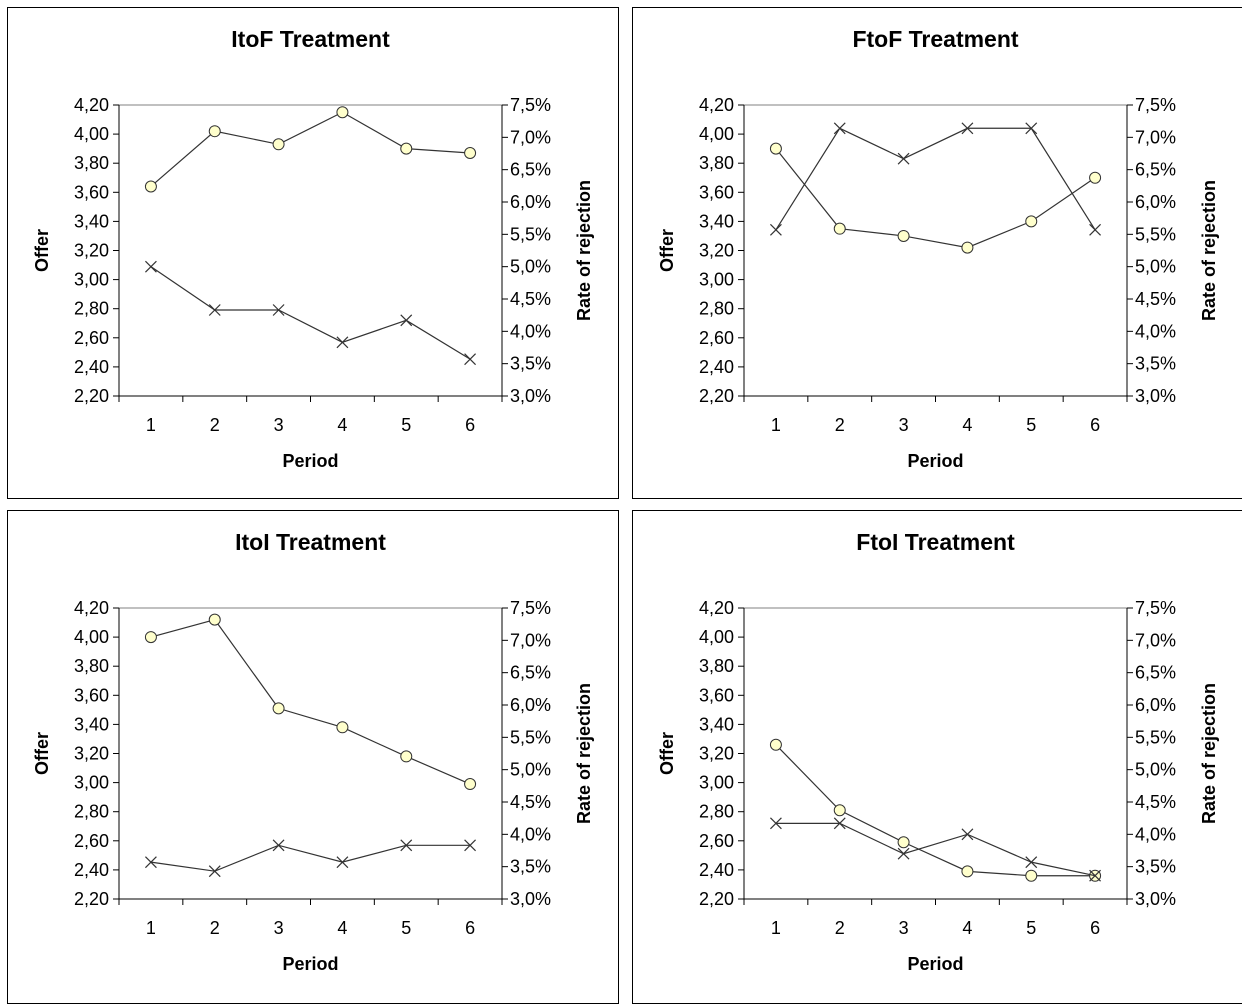 This screenshot has width=1242, height=1005. I want to click on right-tick-label: 3,5%, so click(530, 867).